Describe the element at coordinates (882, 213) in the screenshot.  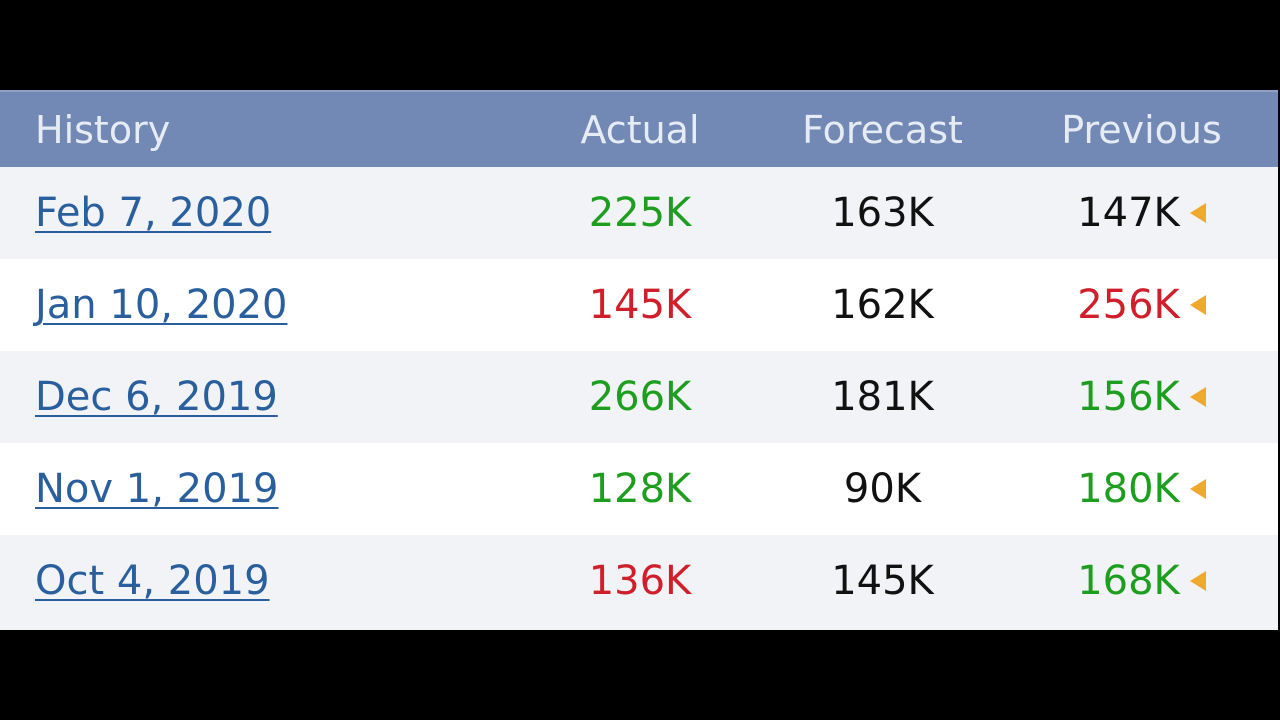
I see `forecast-value: 163K` at that location.